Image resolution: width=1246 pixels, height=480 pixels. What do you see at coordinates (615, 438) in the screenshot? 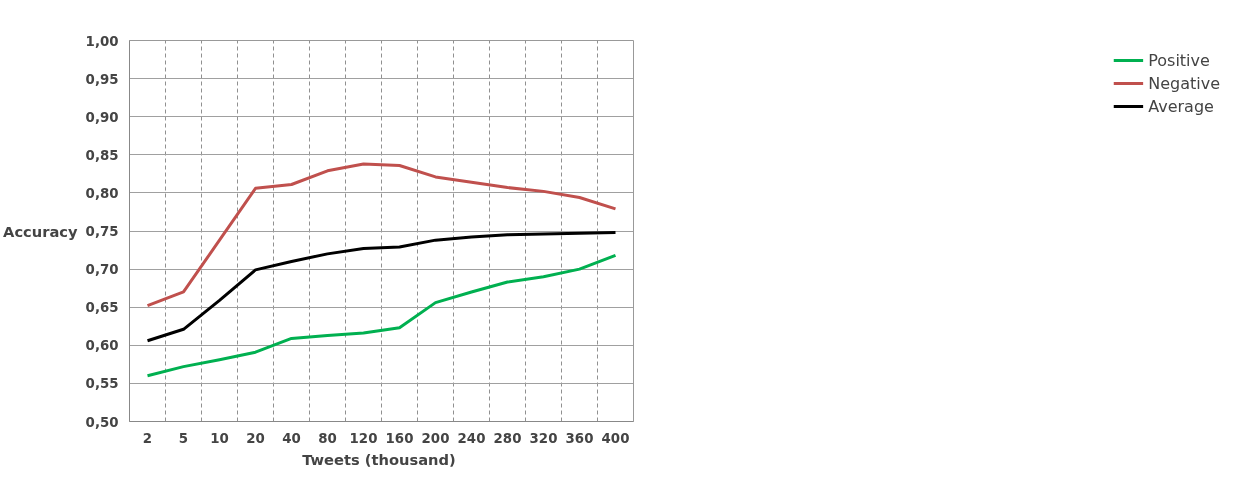
I see `x-tick-label: 400` at bounding box center [615, 438].